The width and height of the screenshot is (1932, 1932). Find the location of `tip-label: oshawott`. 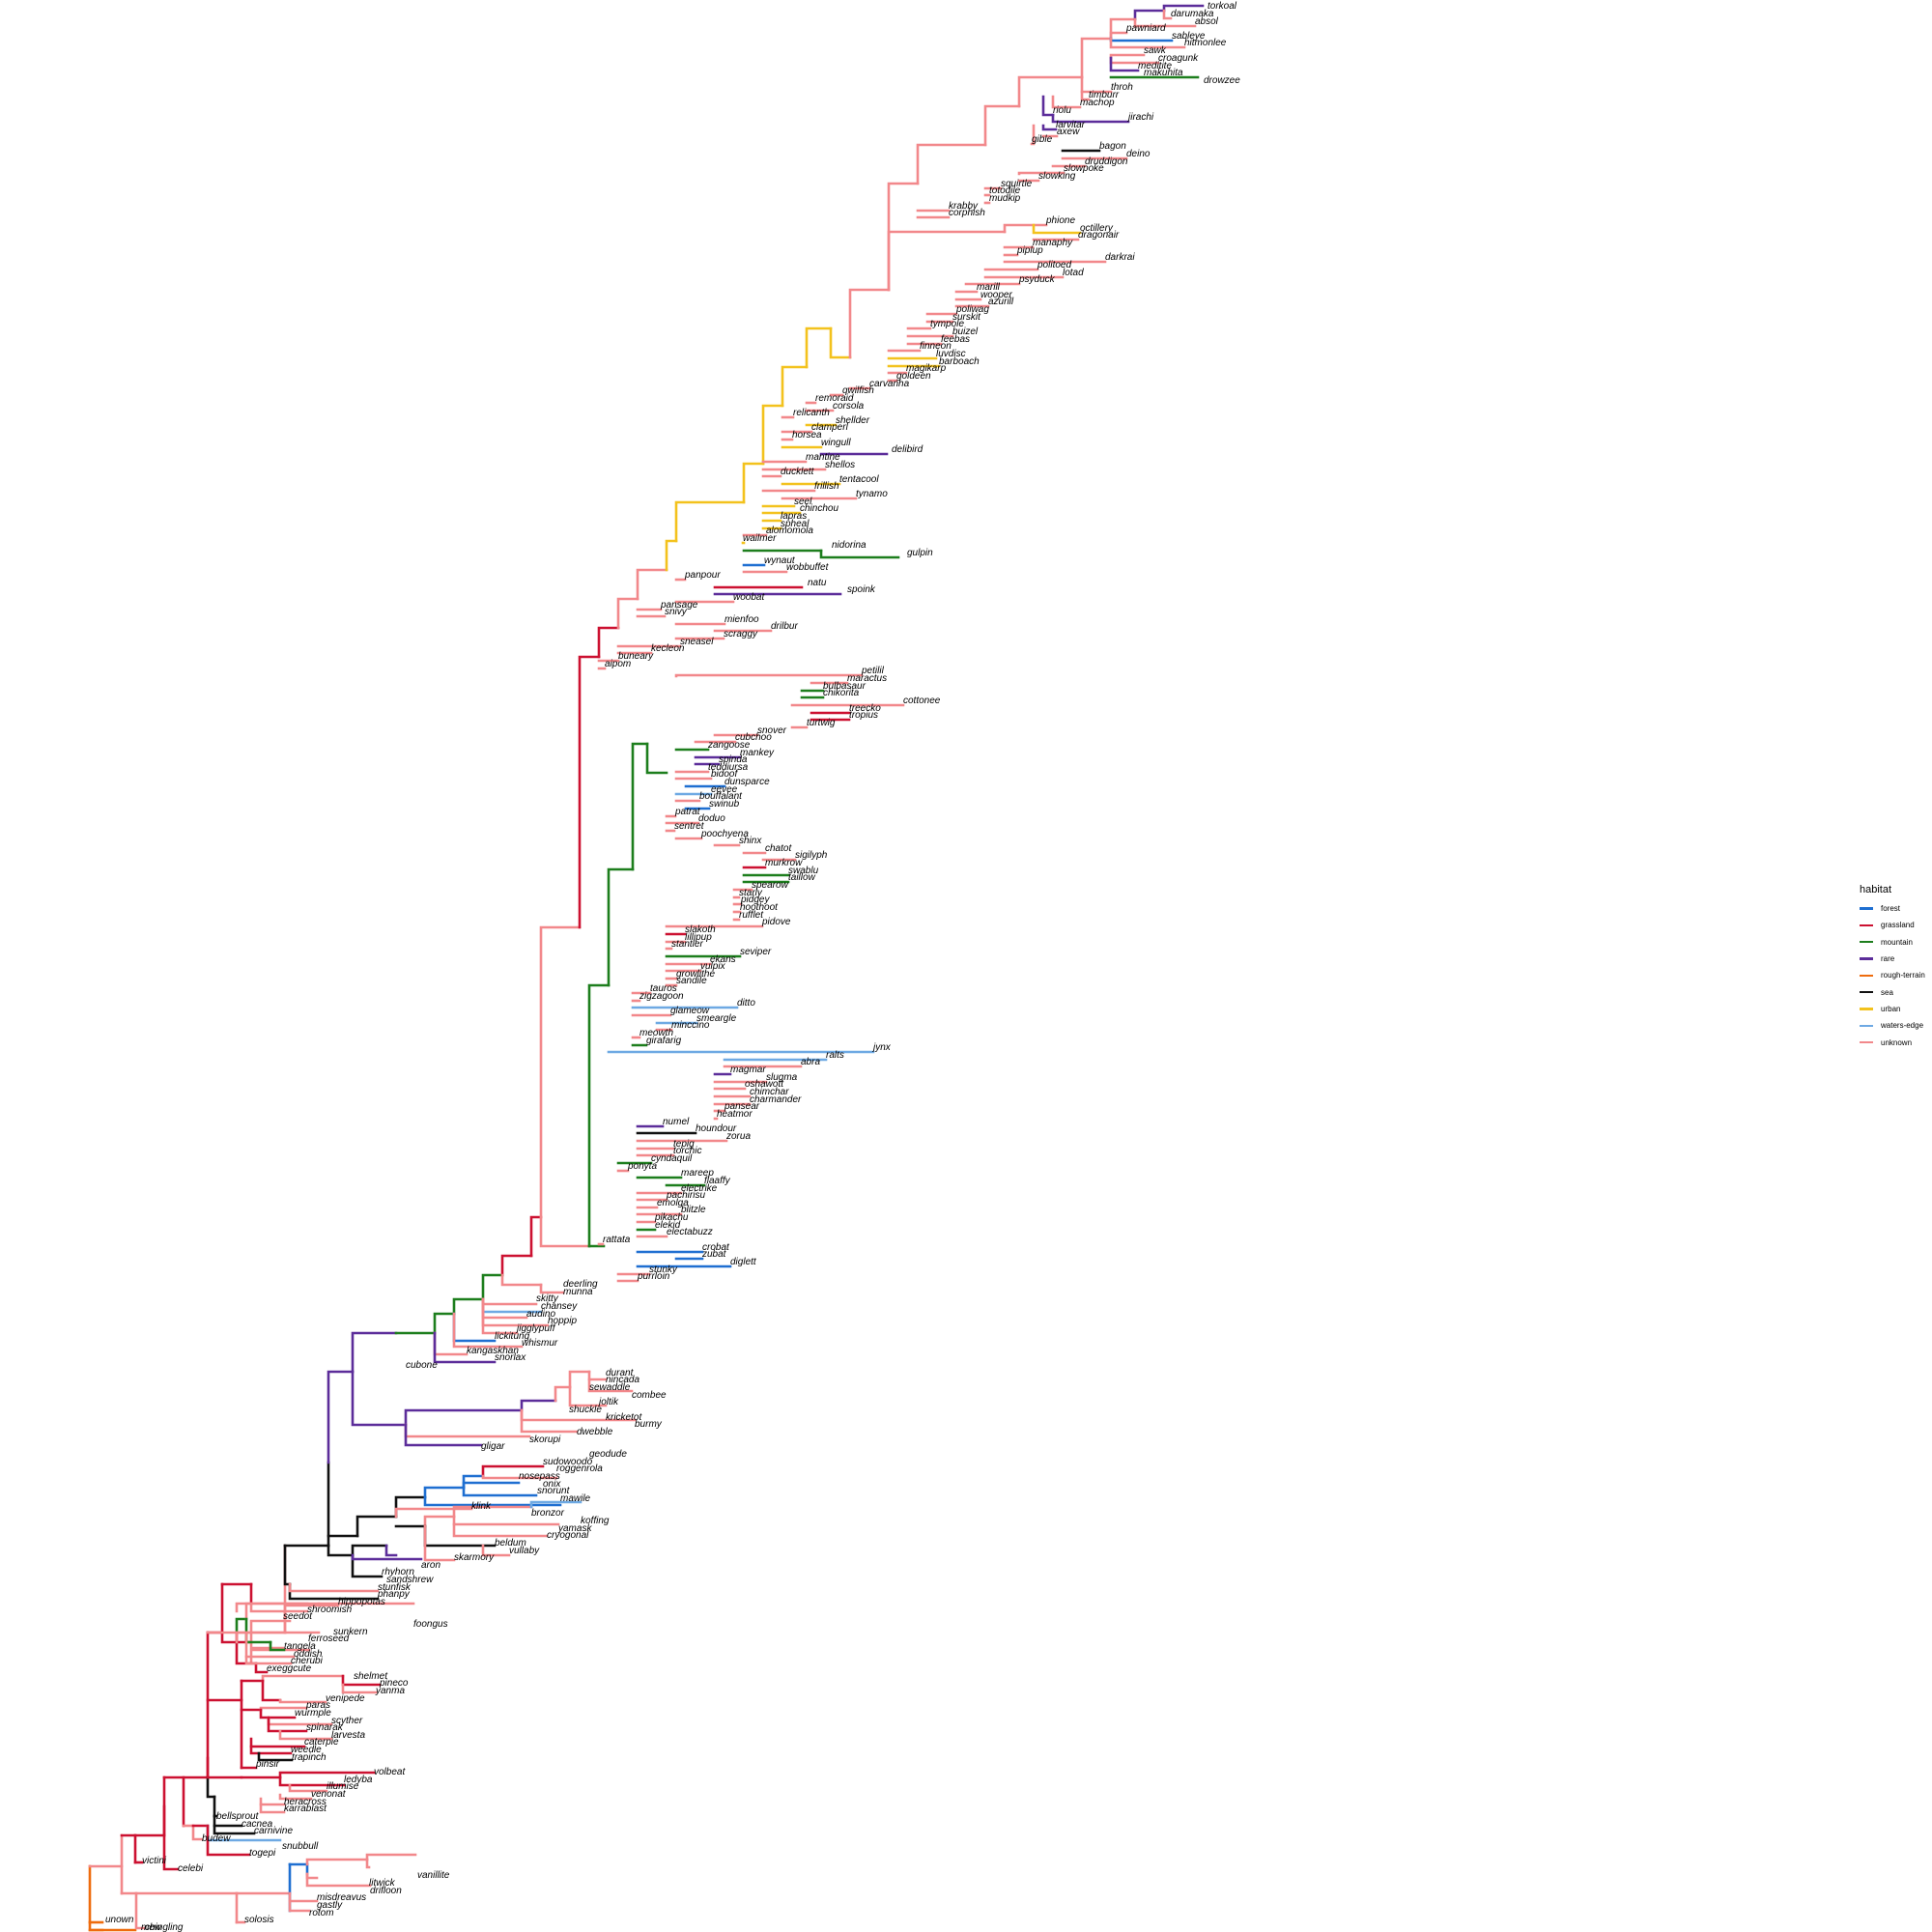

tip-label: oshawott is located at coordinates (764, 1084).